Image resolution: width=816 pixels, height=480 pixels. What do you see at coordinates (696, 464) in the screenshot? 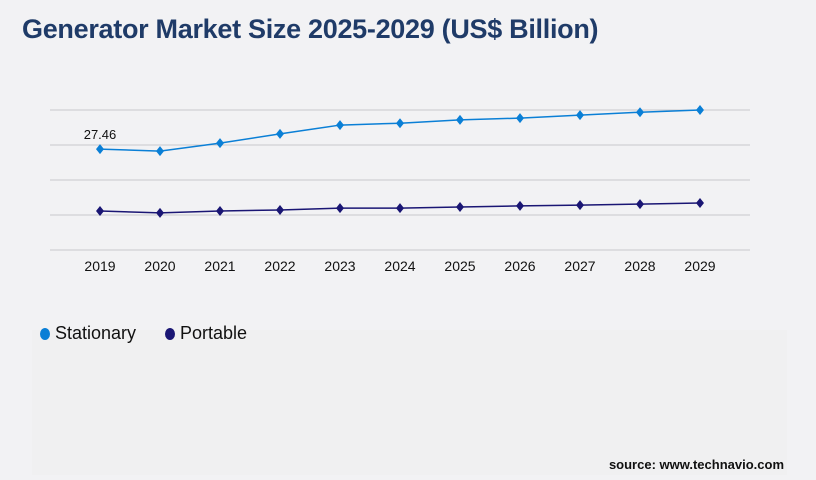
I see `source-note: source: www.technavio.com` at bounding box center [696, 464].